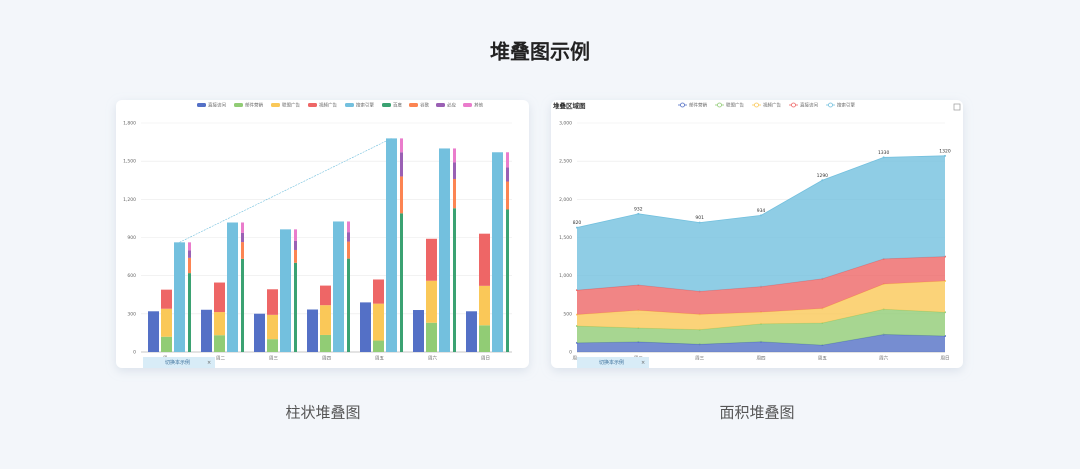 The image size is (1080, 469). Describe the element at coordinates (565, 162) in the screenshot. I see `y-tick-label: 2,500` at that location.